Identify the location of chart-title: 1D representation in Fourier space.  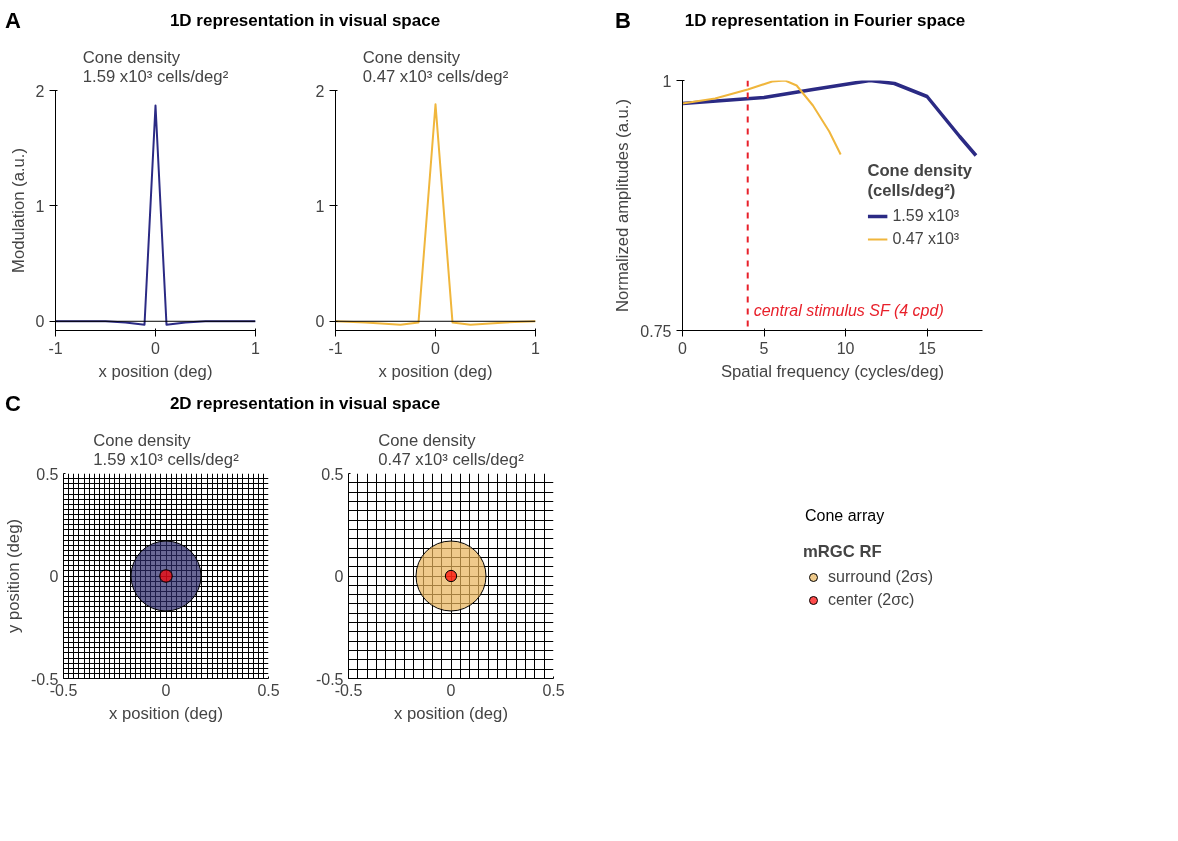
(825, 20).